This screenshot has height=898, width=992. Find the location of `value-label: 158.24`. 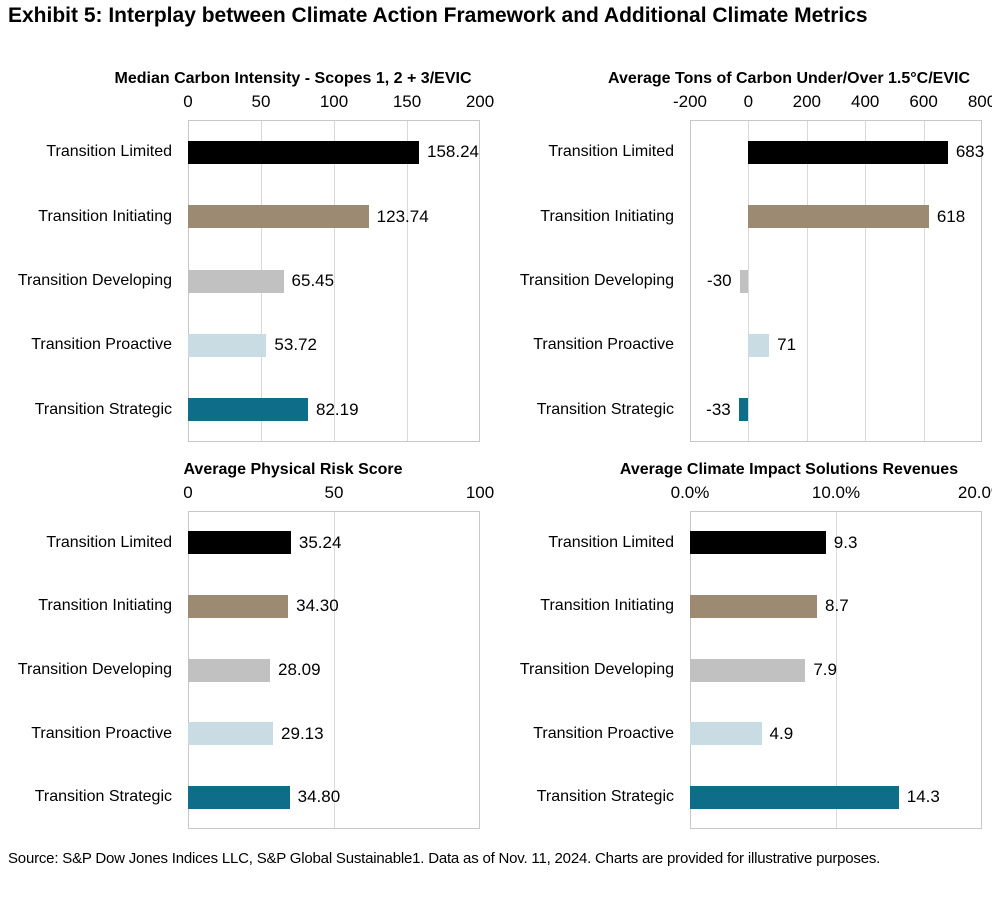

value-label: 158.24 is located at coordinates (453, 152).